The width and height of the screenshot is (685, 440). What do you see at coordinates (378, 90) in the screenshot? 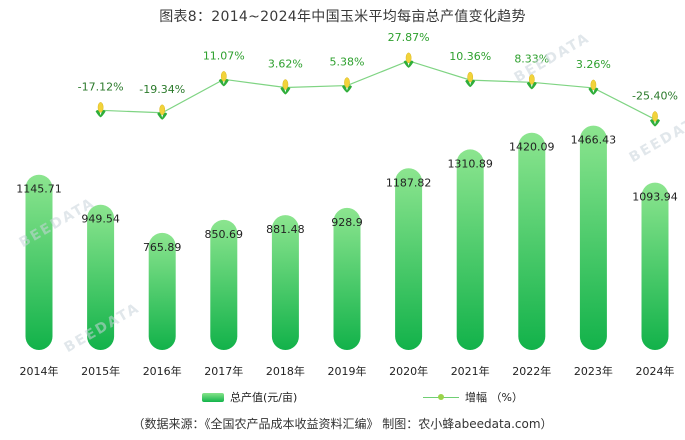
I see `growth-line` at bounding box center [378, 90].